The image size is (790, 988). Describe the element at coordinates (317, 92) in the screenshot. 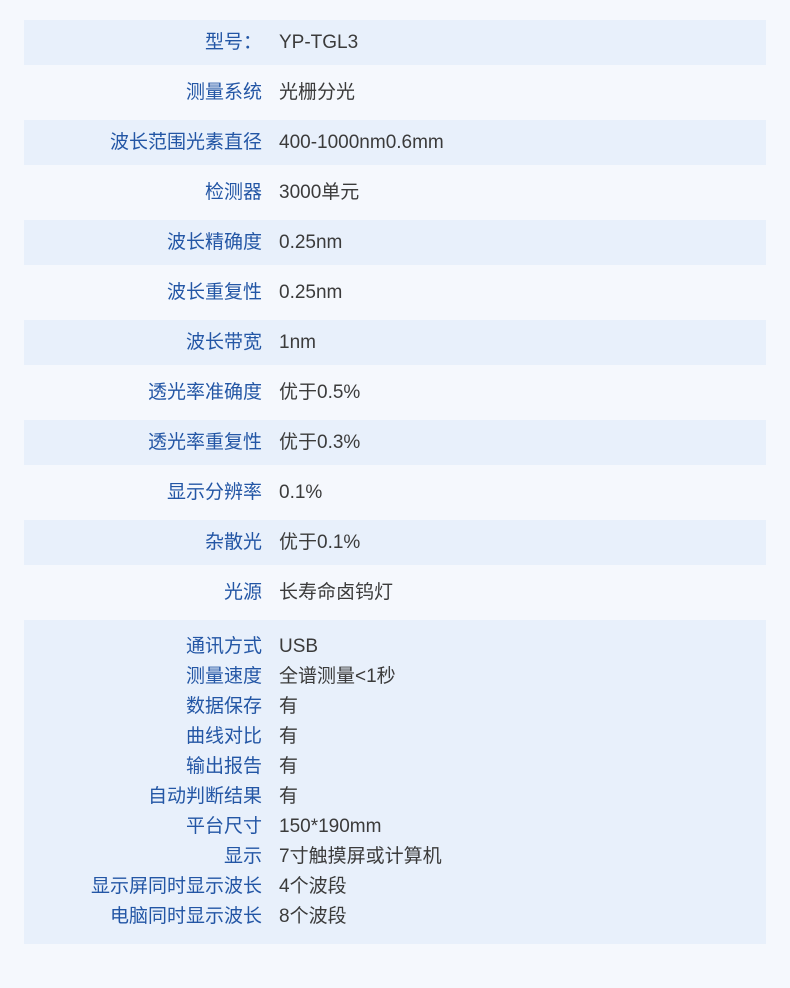

I see `spec-value: 光栅分光` at that location.